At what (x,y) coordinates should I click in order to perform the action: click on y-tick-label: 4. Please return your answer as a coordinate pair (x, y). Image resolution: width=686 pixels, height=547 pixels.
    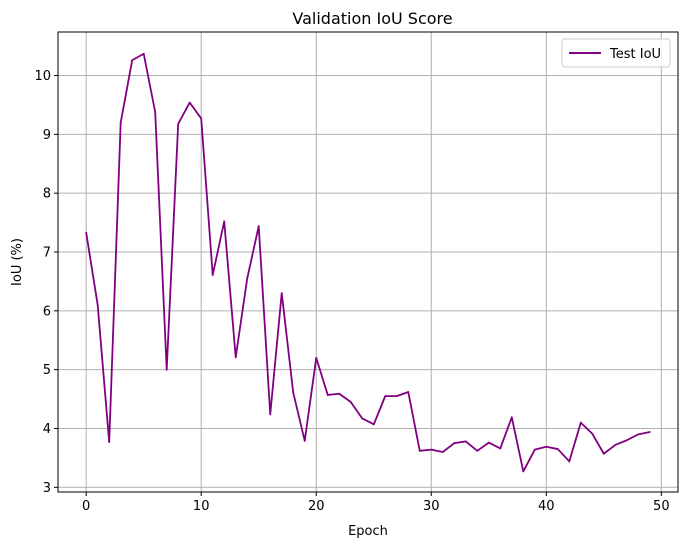
    Looking at the image, I should click on (47, 429).